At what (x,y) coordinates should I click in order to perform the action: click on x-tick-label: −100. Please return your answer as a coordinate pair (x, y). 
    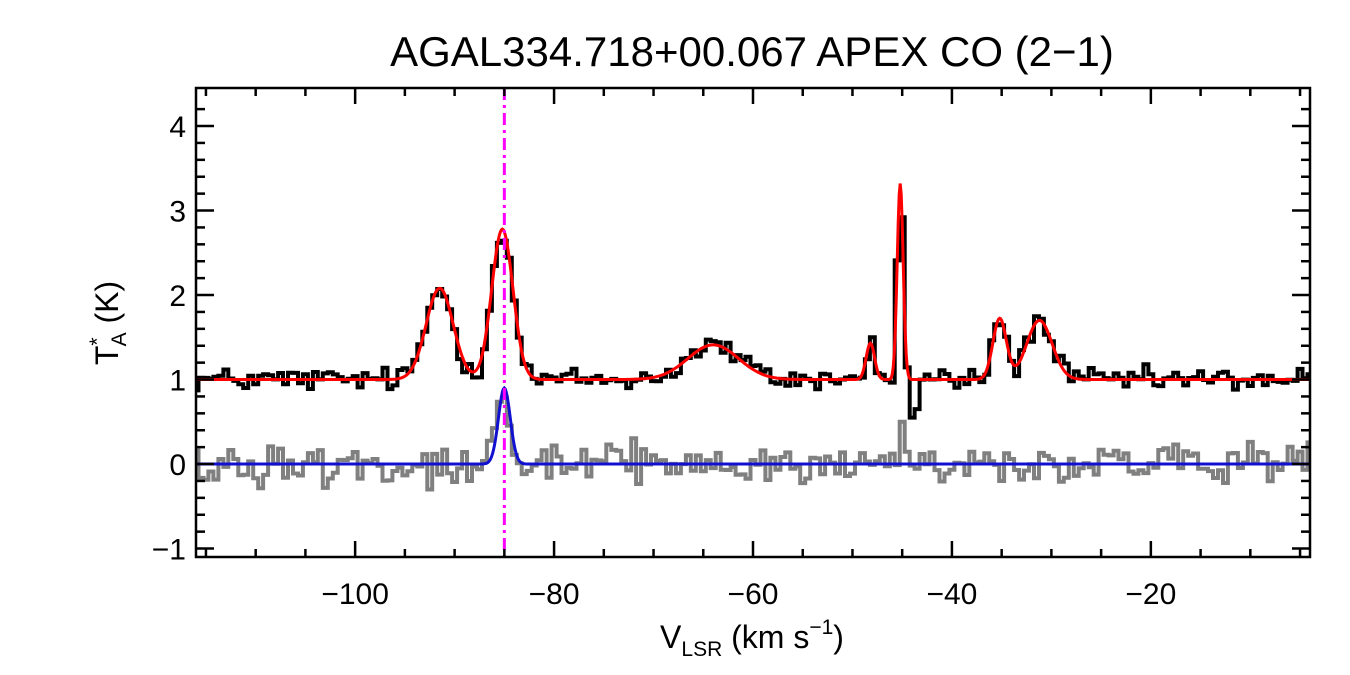
    Looking at the image, I should click on (355, 594).